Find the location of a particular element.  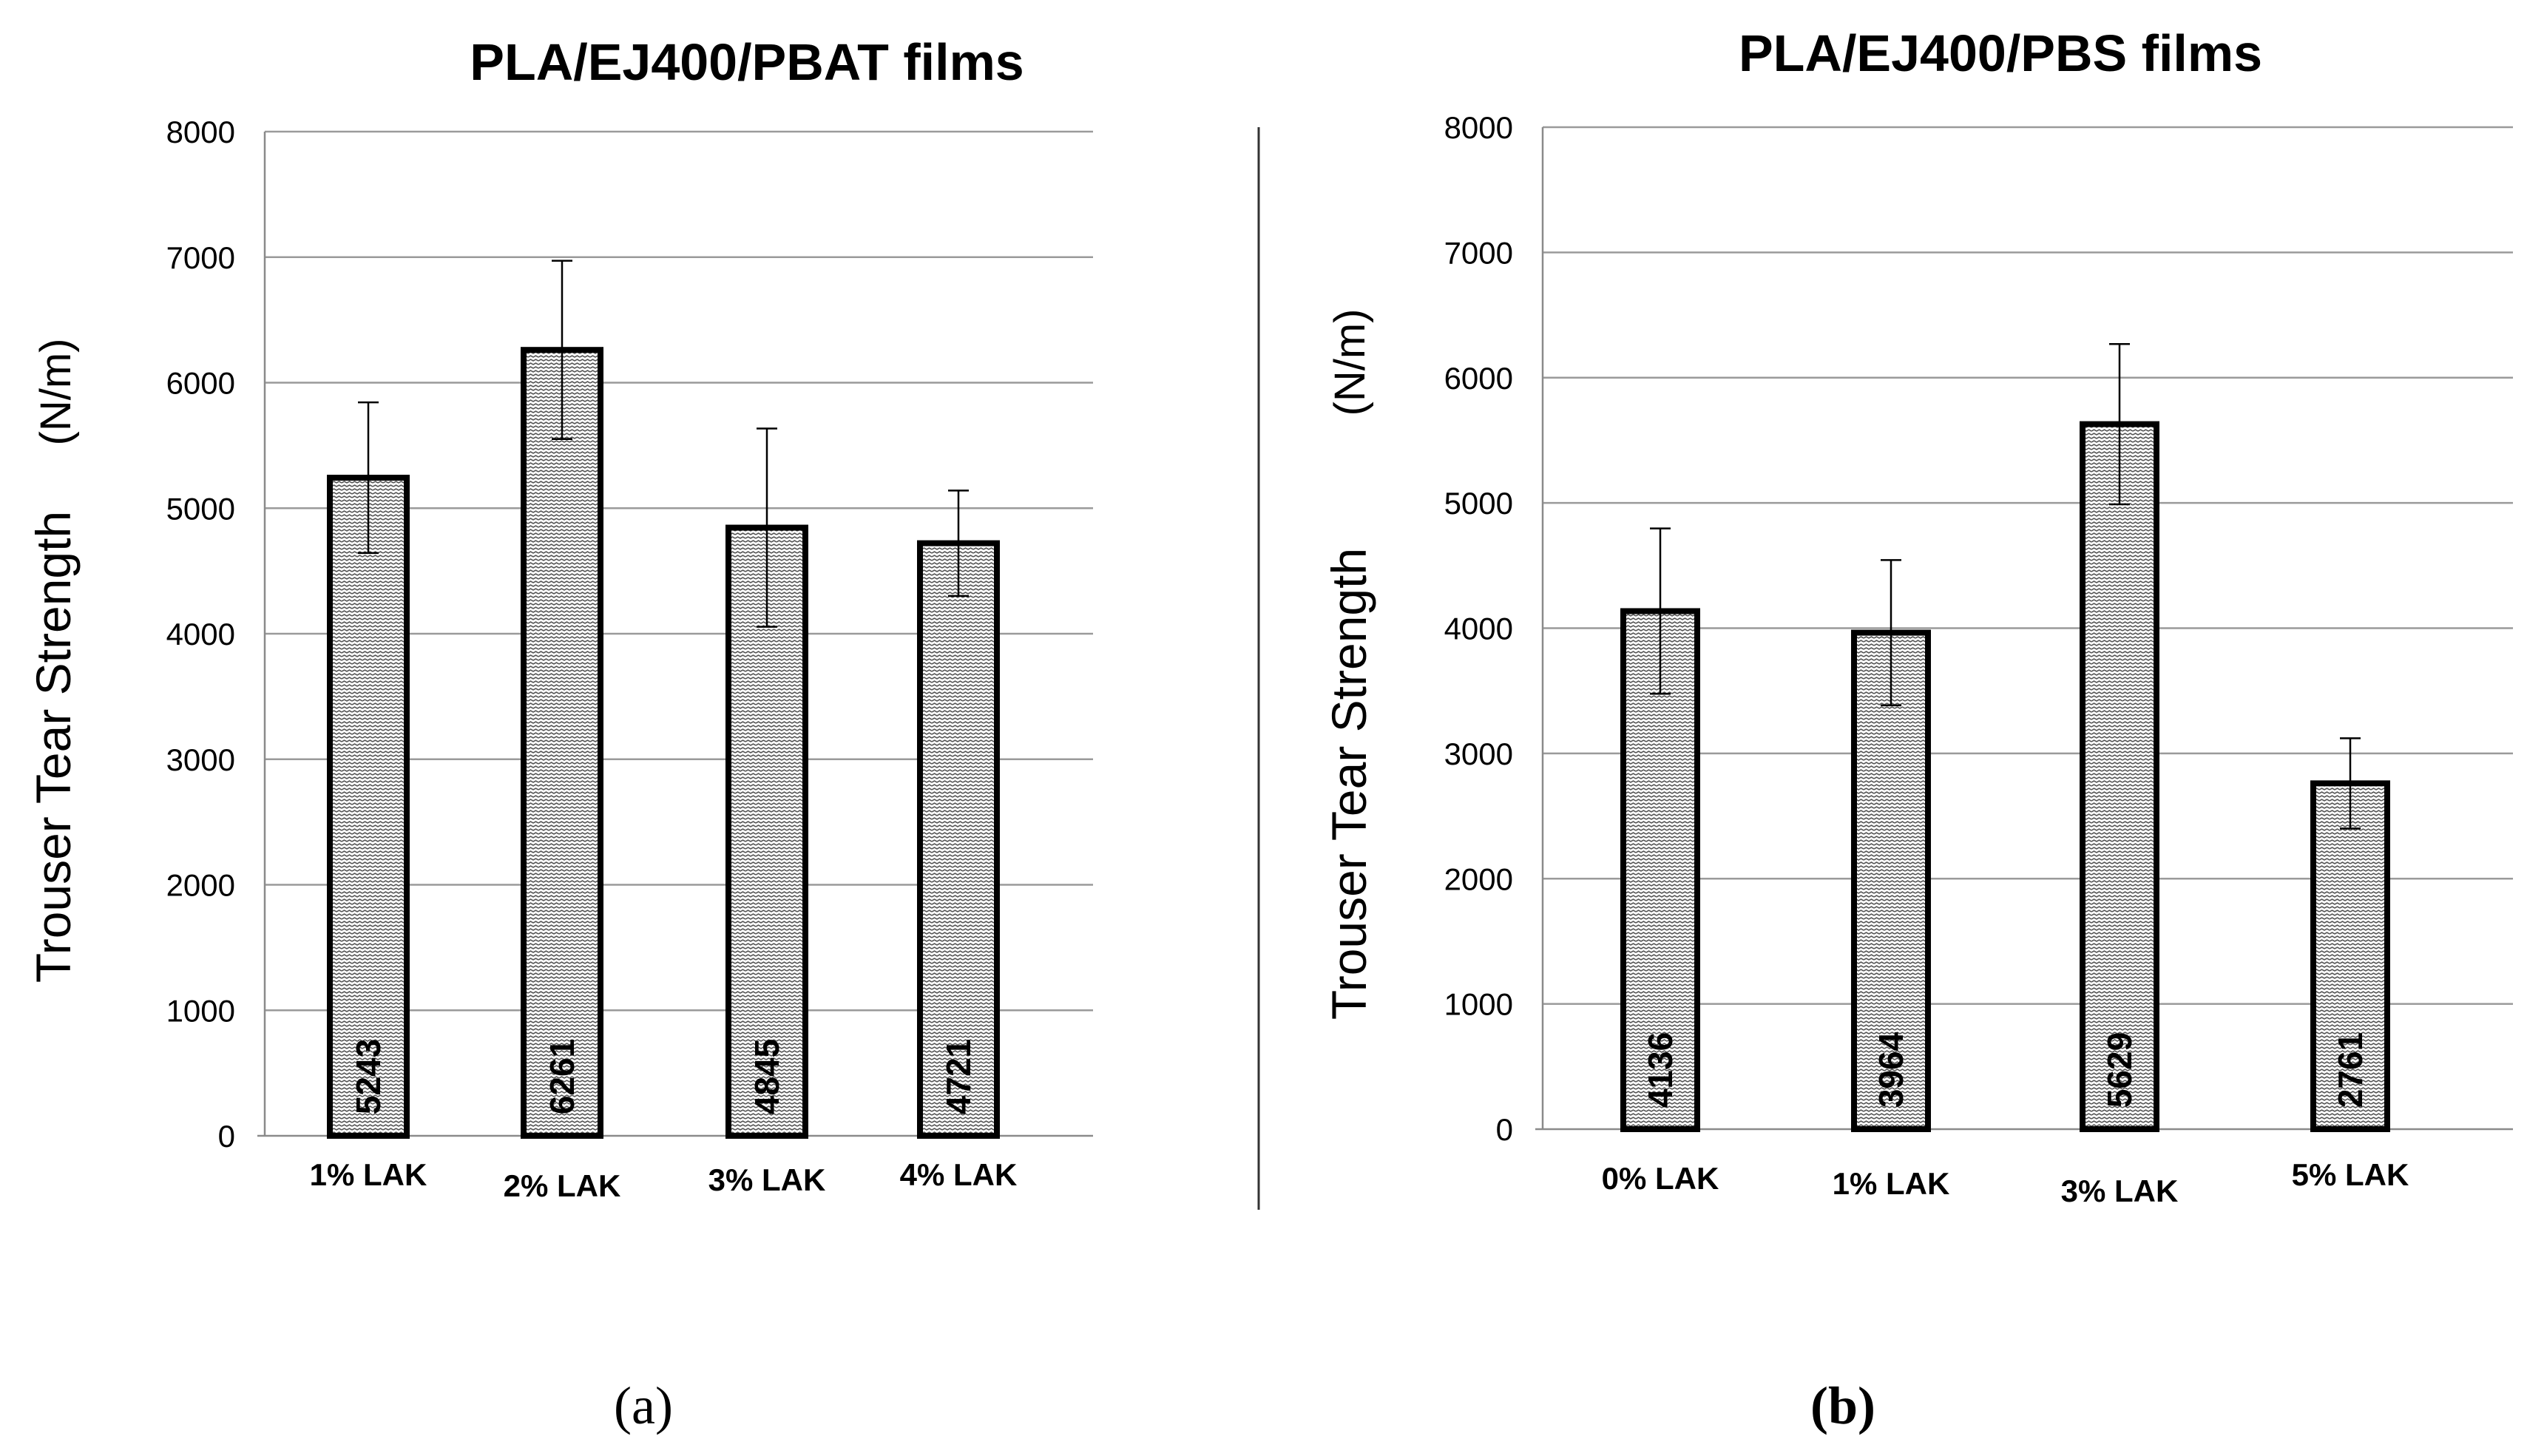

chart-a-y-tick-label: 4000 is located at coordinates (200, 634).